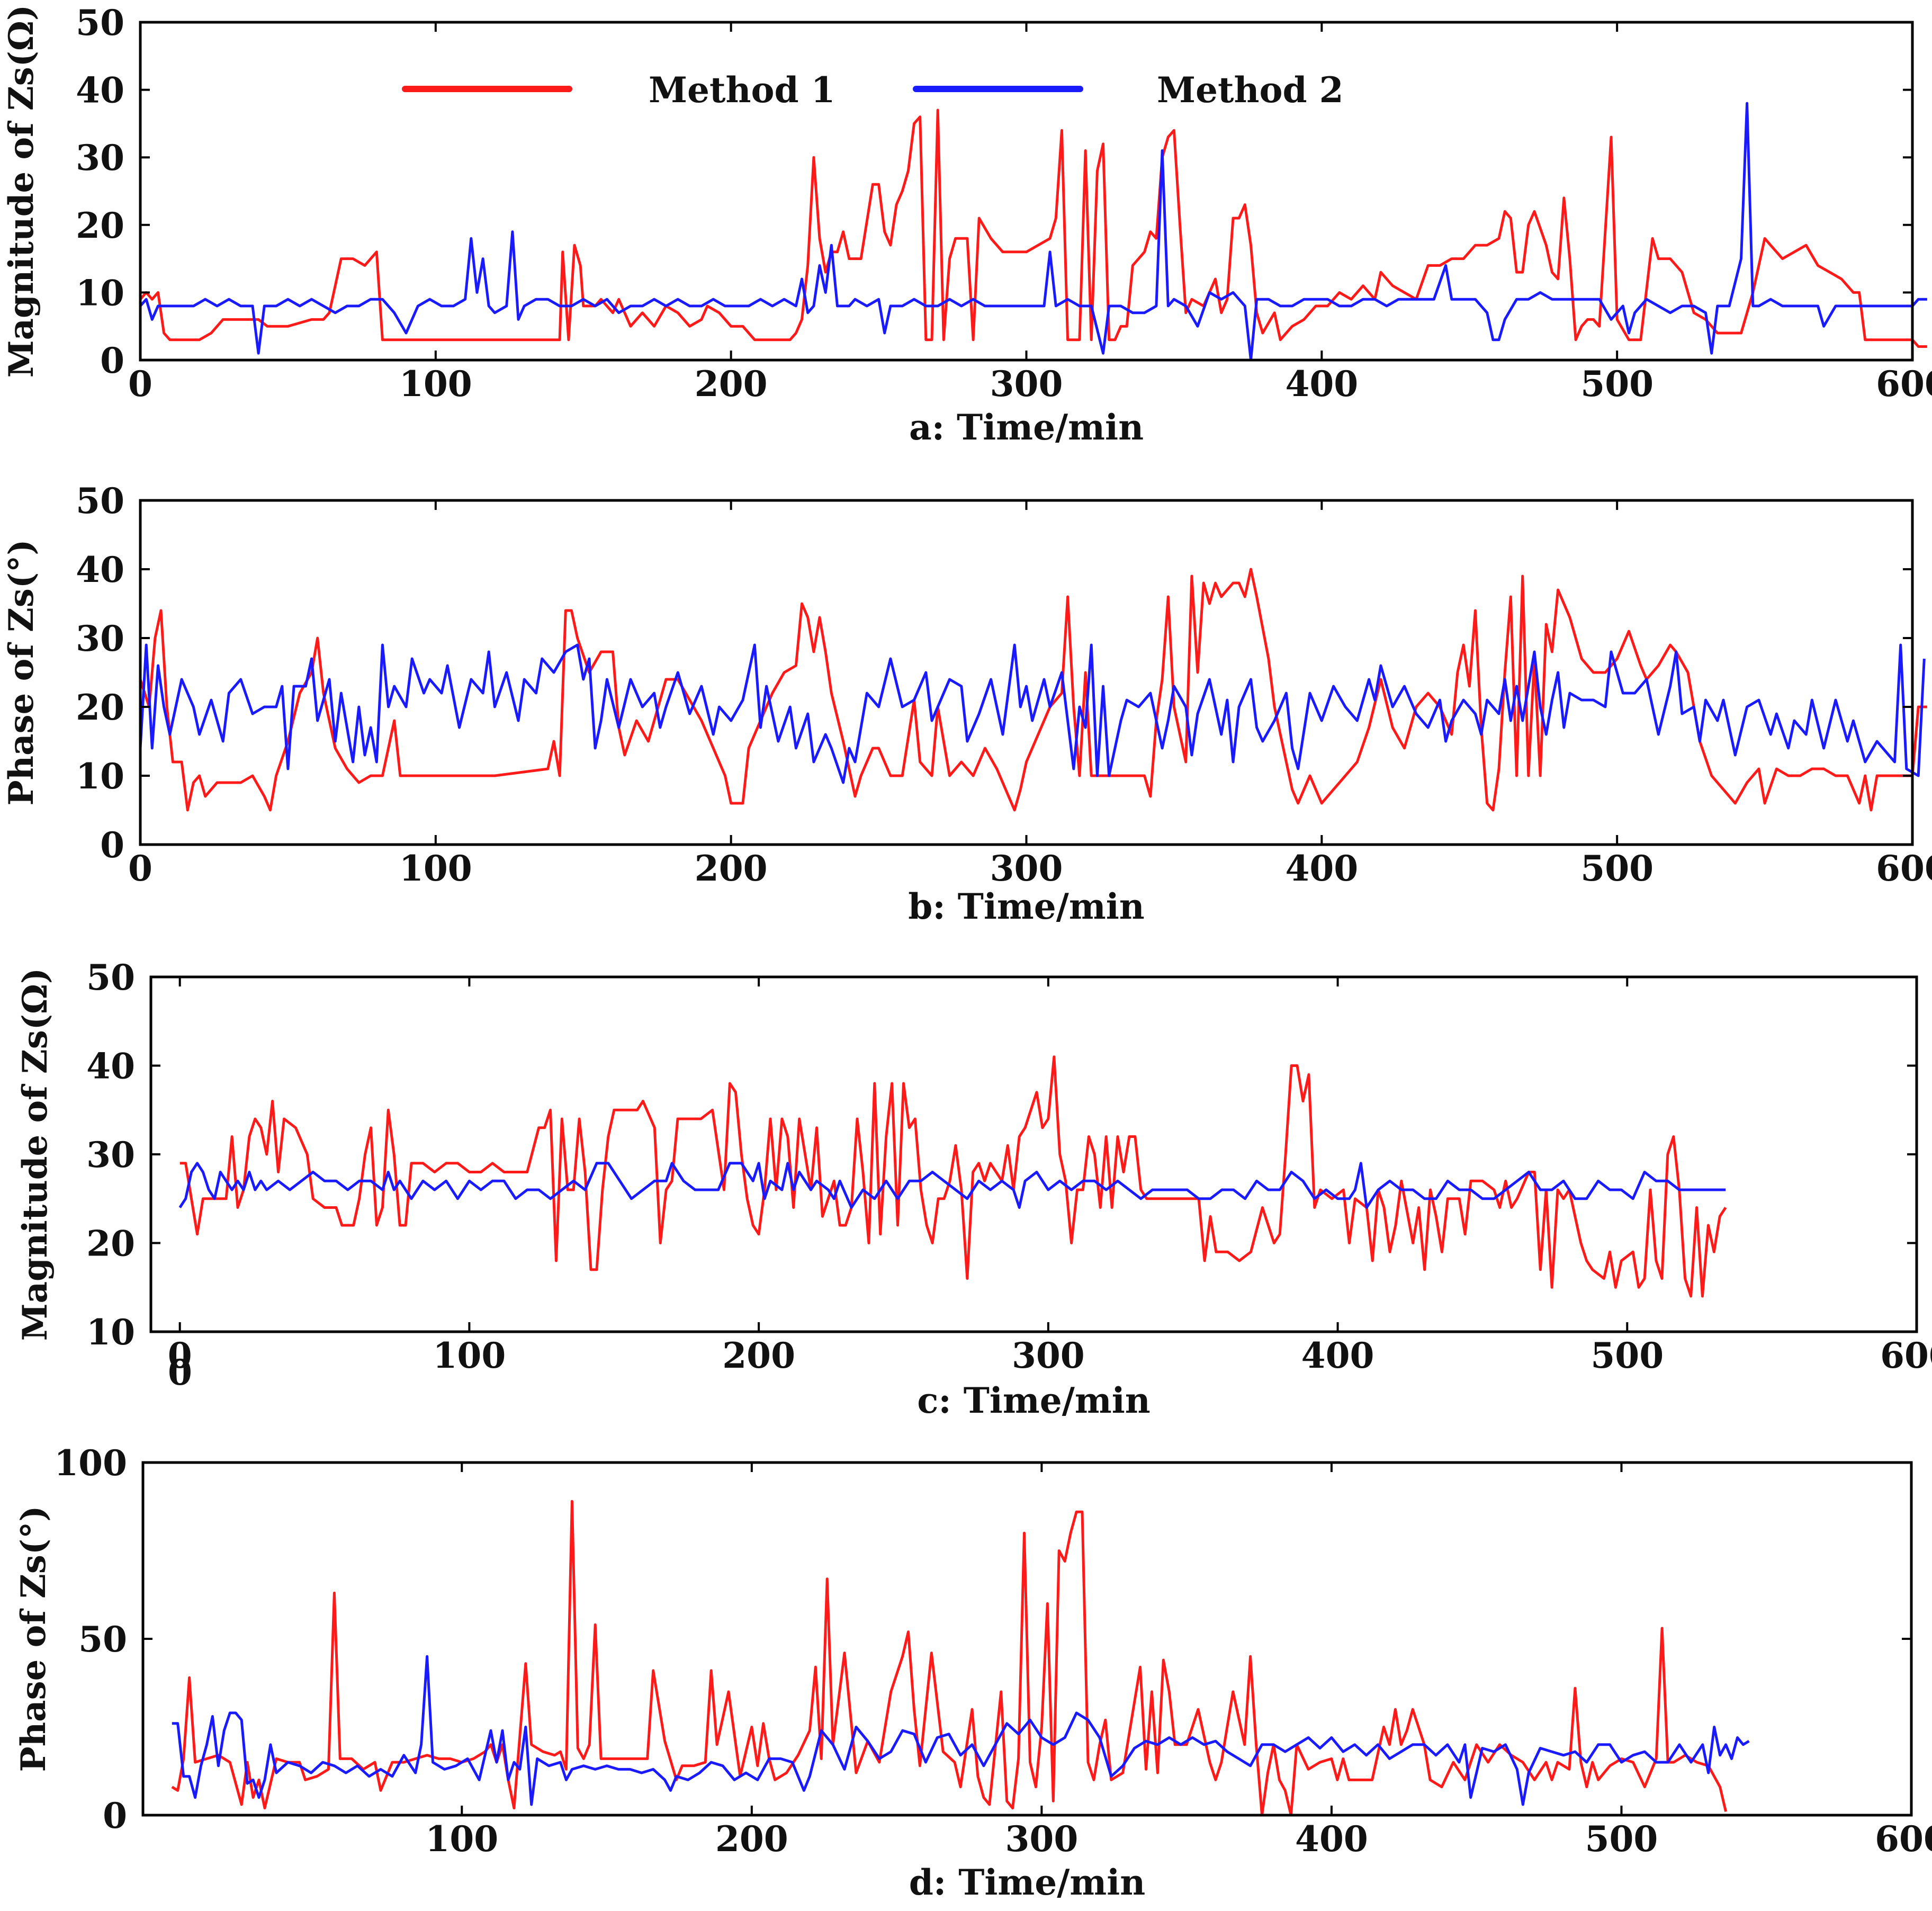 Image resolution: width=1932 pixels, height=1911 pixels. I want to click on panel-b-y-tick-label: 10, so click(100, 776).